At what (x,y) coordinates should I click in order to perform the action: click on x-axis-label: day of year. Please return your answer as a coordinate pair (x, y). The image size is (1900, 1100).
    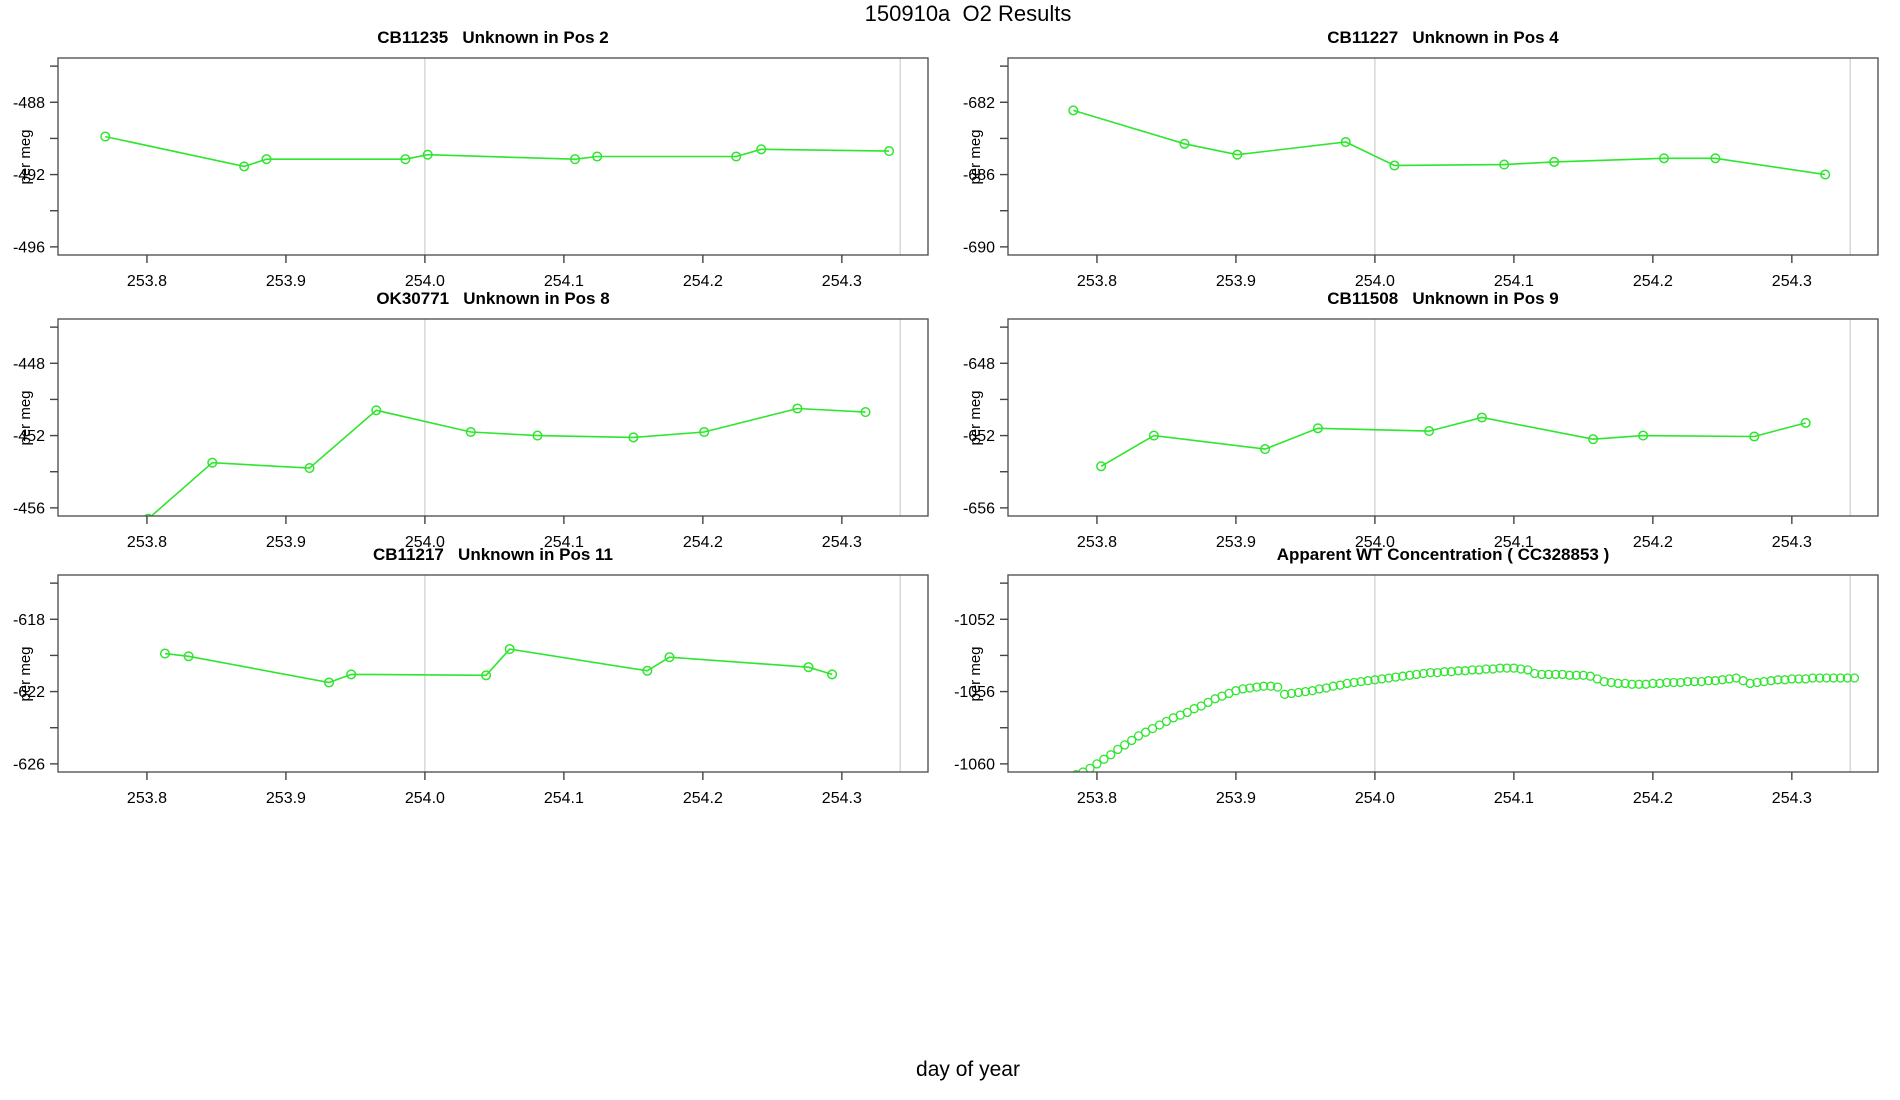
    Looking at the image, I should click on (968, 1069).